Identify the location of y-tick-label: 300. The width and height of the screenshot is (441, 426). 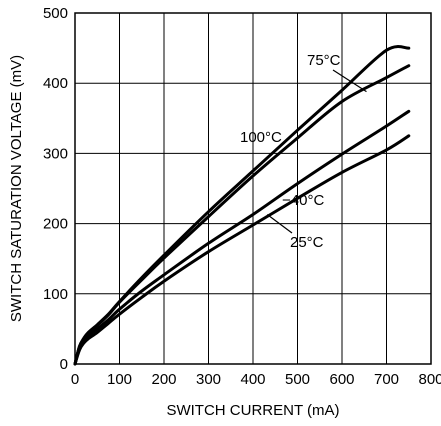
(55, 153).